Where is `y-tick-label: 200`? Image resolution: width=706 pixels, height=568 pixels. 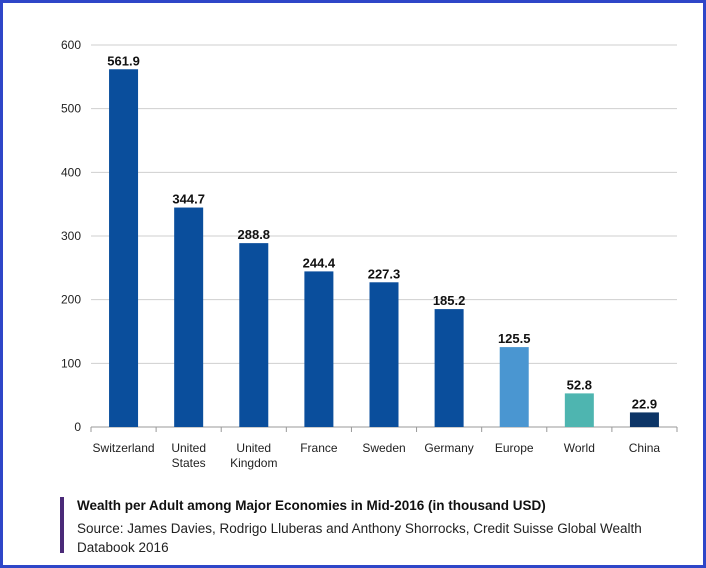
y-tick-label: 200 is located at coordinates (71, 300).